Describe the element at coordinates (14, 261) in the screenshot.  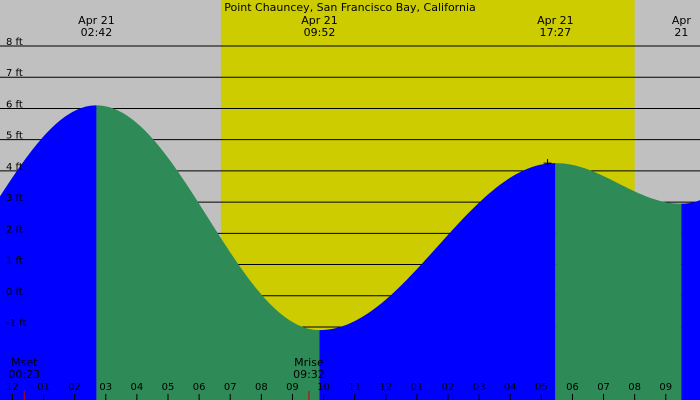
I see `y-tick-label: 1 ft` at that location.